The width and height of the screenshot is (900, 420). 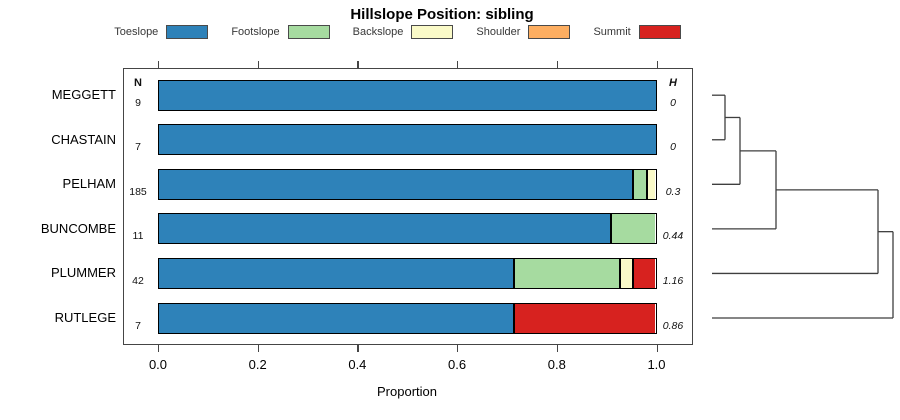 What do you see at coordinates (255, 32) in the screenshot?
I see `legend-item-label: Footslope` at bounding box center [255, 32].